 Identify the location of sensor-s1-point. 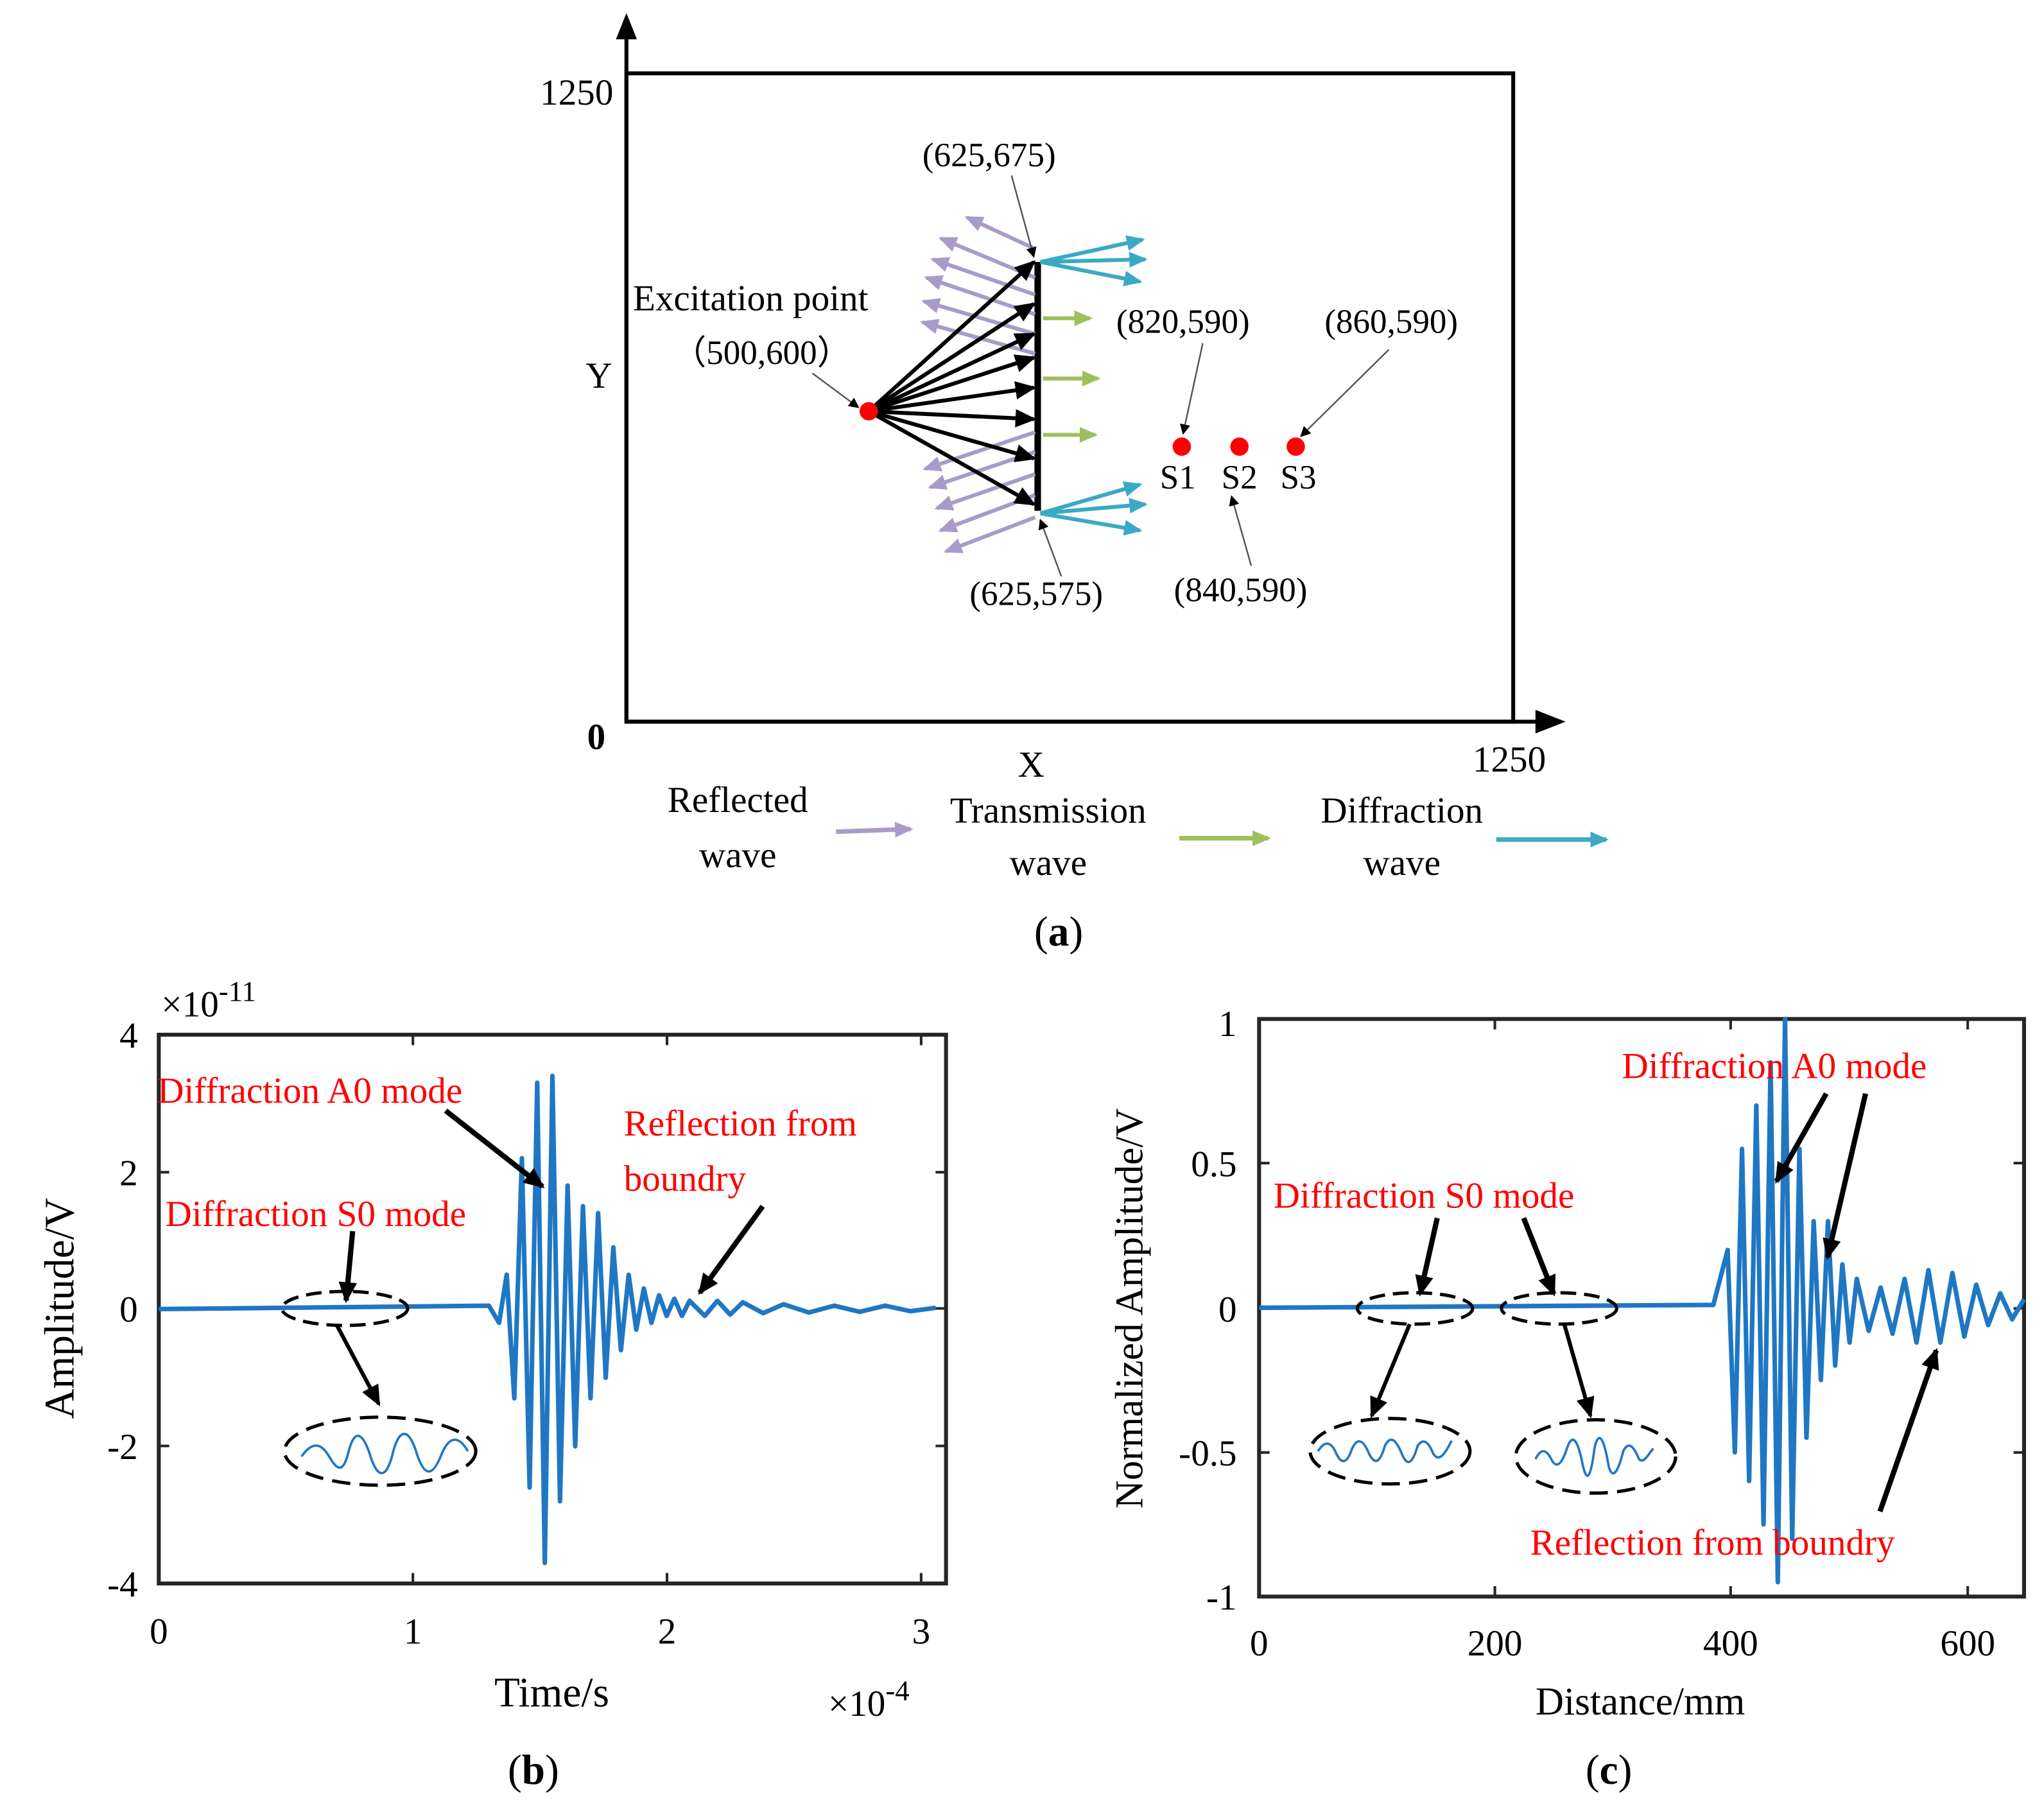
(1181, 446).